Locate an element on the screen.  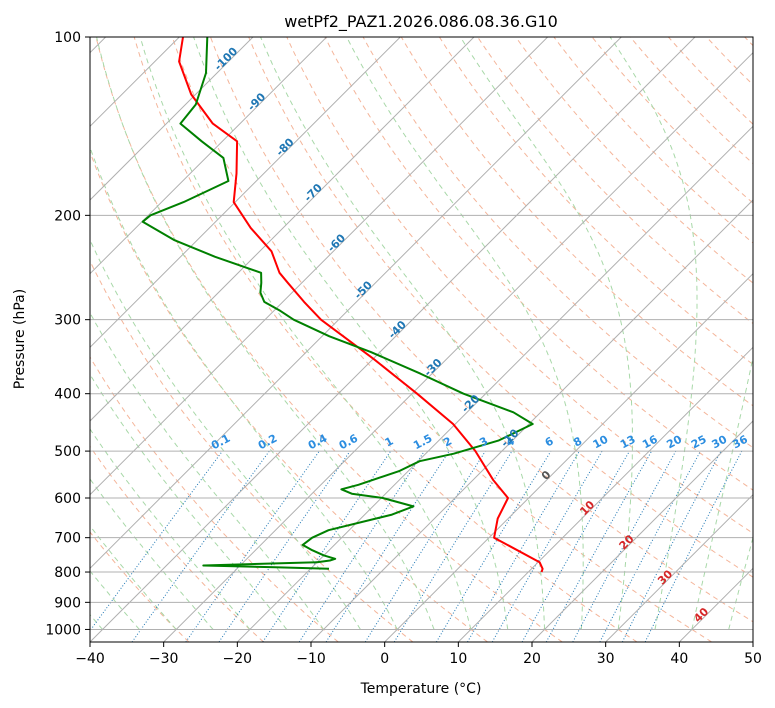
x-tick-label: −30 is located at coordinates (164, 659).